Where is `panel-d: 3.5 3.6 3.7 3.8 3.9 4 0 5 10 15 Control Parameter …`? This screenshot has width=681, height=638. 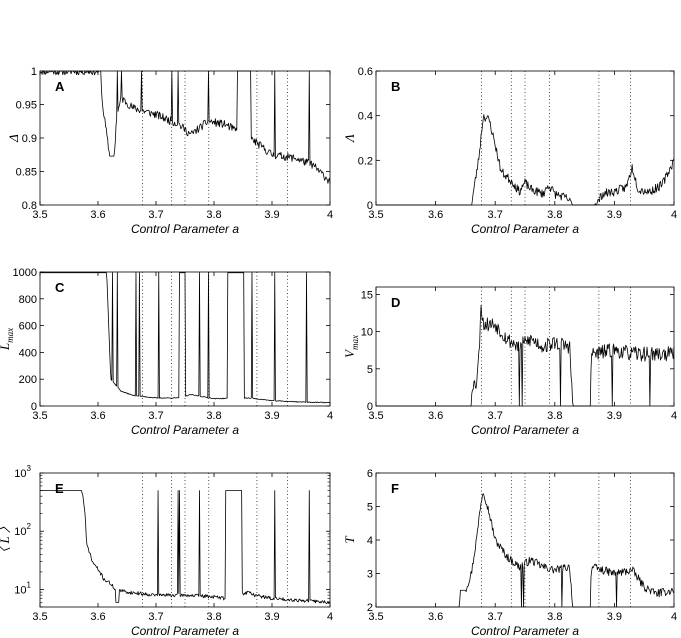 panel-d: 3.5 3.6 3.7 3.8 3.9 4 0 5 10 15 Control Parameter … is located at coordinates (509, 361).